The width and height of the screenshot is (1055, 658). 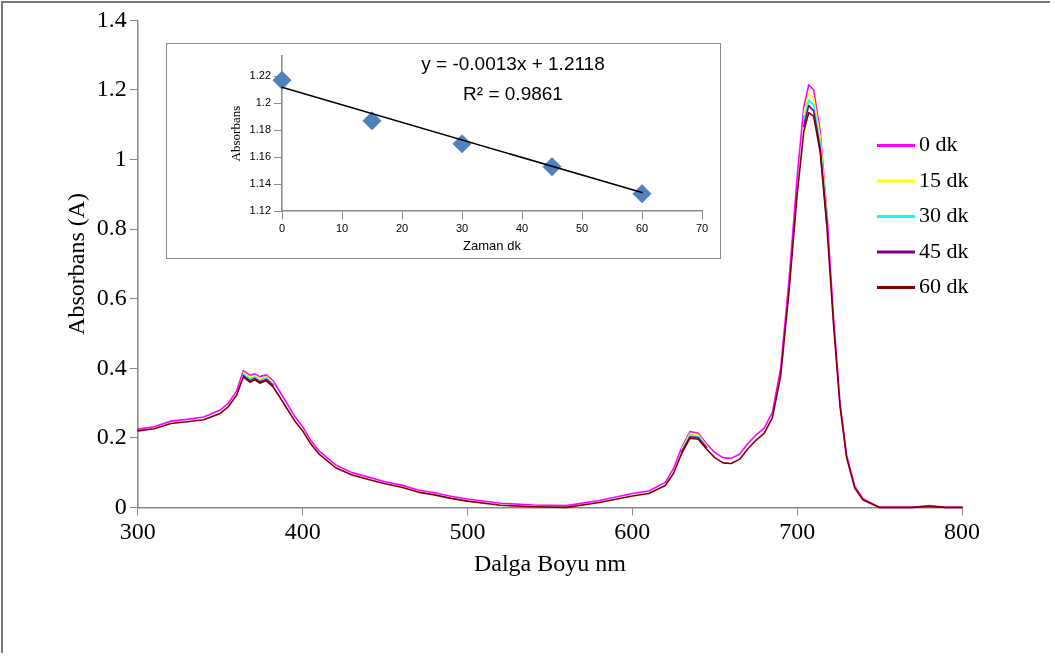 I want to click on x-axis-title: Zaman dk, so click(x=492, y=245).